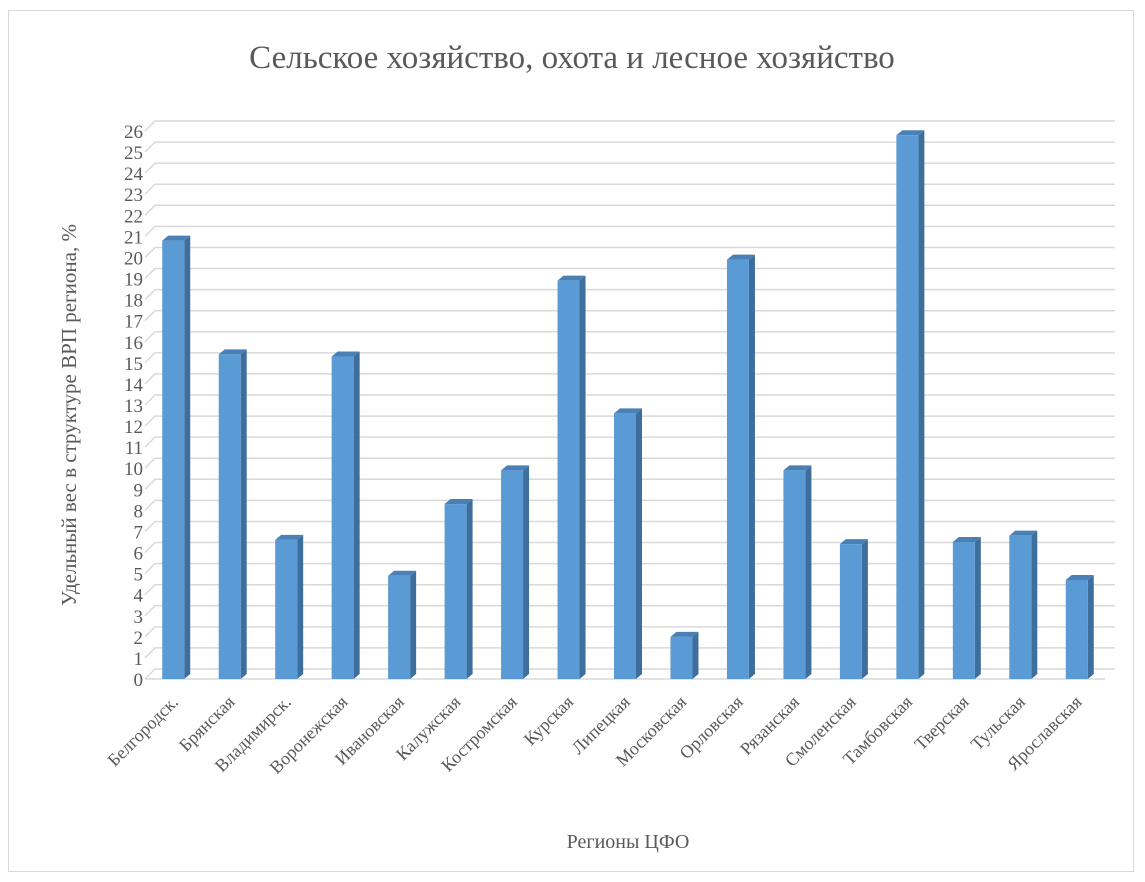 This screenshot has width=1145, height=882. I want to click on x-tick-label: Курская, so click(549, 721).